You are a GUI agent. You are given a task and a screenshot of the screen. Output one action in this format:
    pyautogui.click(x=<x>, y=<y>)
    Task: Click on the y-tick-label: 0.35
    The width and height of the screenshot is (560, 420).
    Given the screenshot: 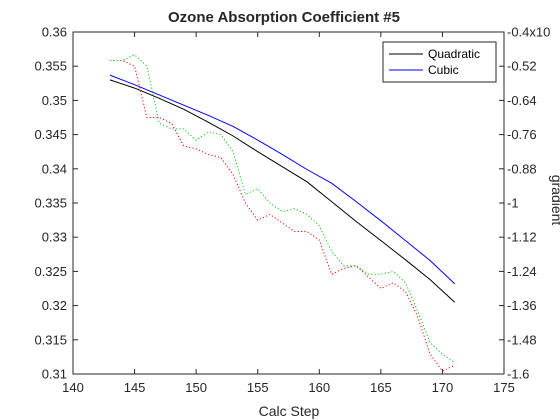 What is the action you would take?
    pyautogui.click(x=54, y=100)
    